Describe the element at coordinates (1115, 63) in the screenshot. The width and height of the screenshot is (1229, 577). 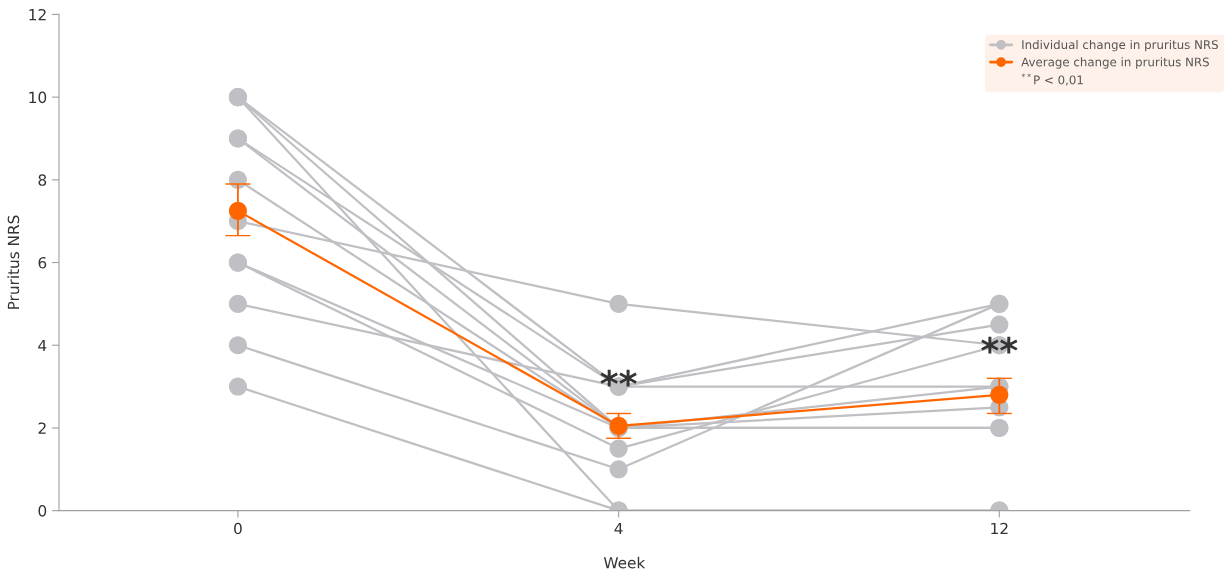
I see `legend-label: Average change in pruritus NRS` at that location.